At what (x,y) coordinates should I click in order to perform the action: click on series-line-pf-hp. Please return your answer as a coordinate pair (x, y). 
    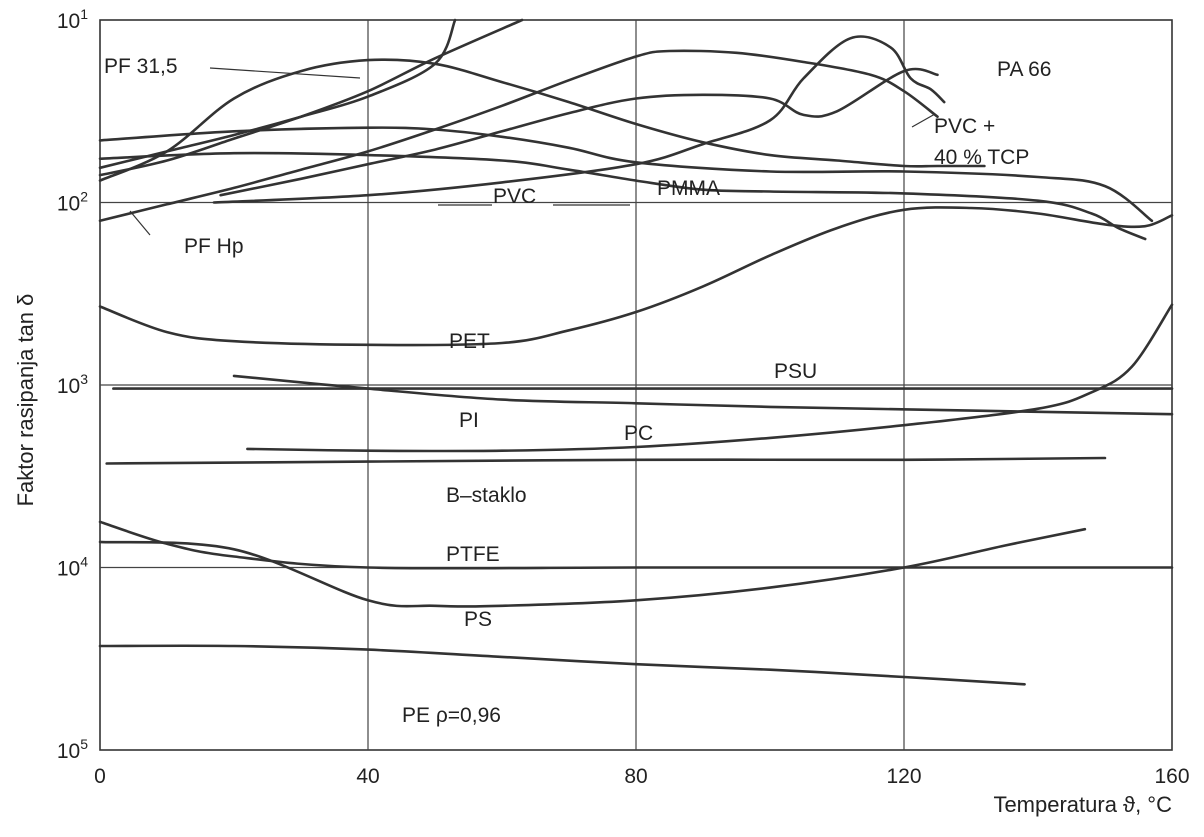
    Looking at the image, I should click on (518, 136).